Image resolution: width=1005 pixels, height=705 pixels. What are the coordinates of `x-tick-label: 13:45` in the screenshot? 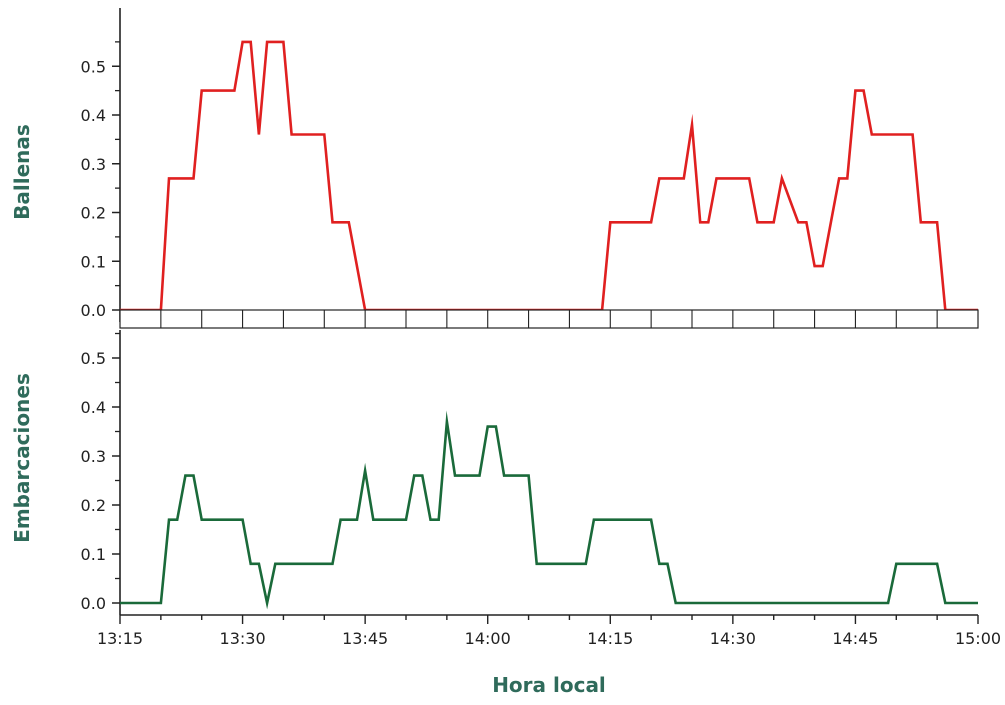 It's located at (365, 638).